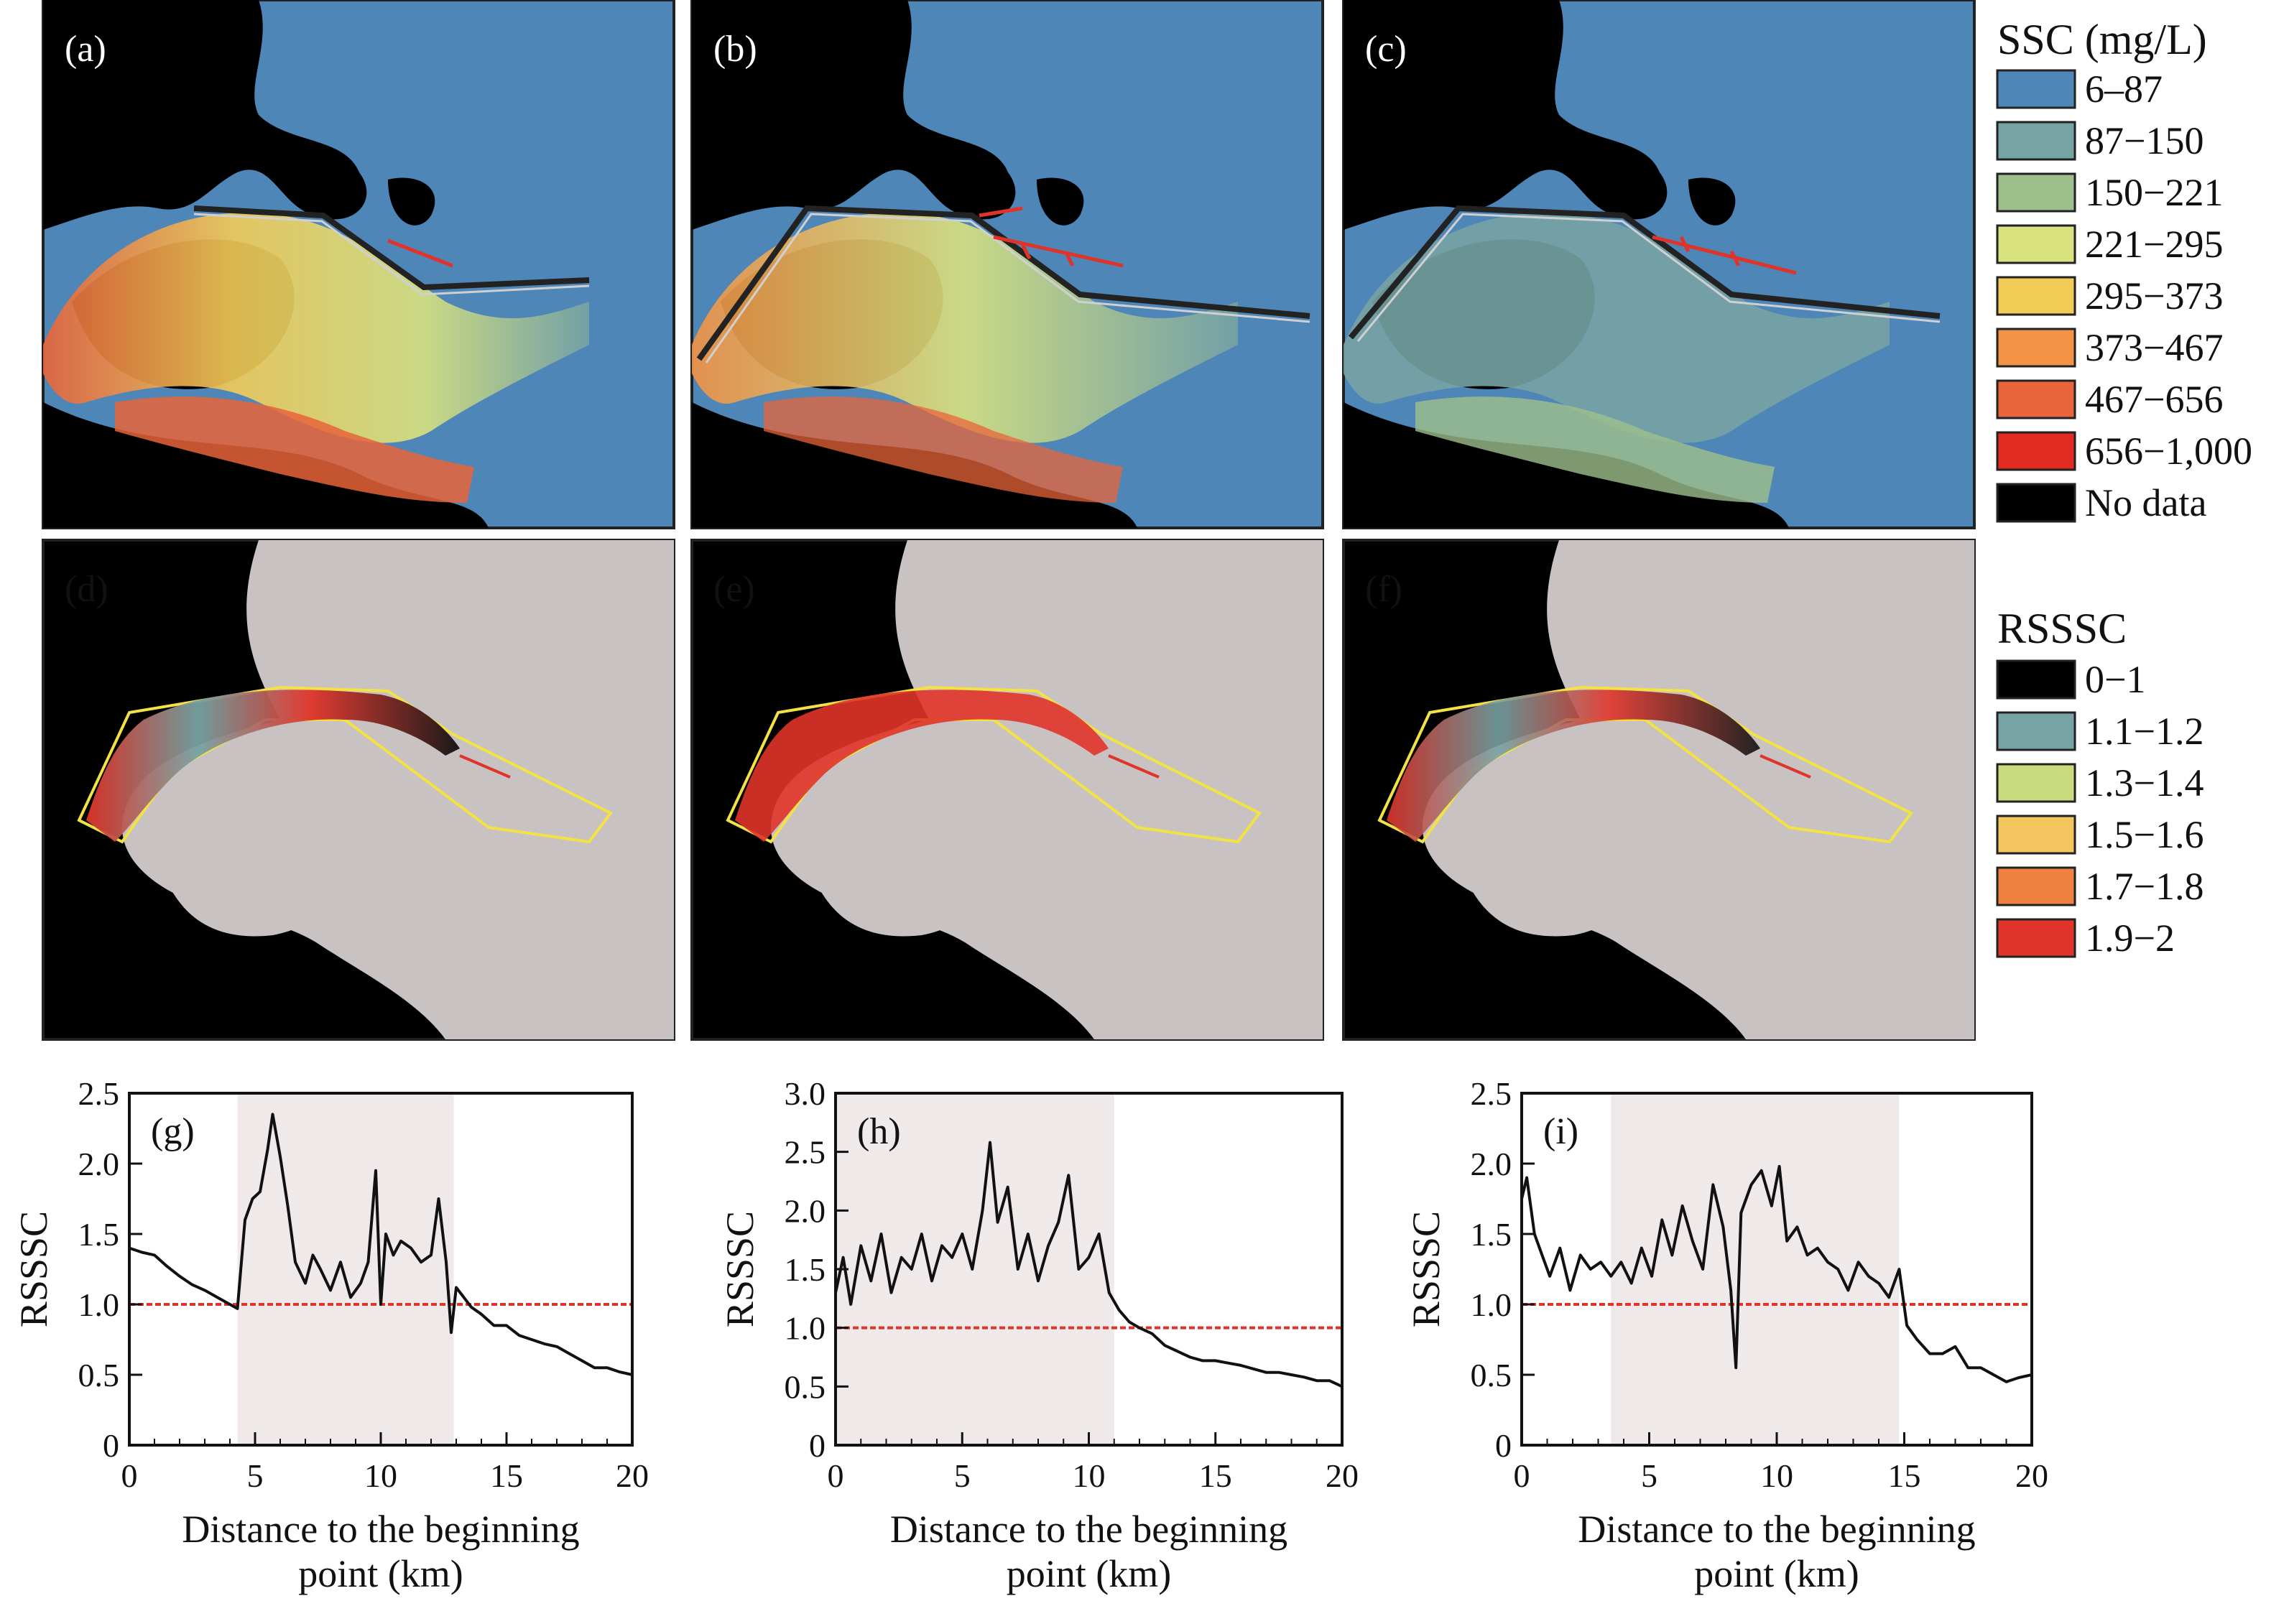 The image size is (2289, 1624). I want to click on panel-label: (f), so click(1383, 589).